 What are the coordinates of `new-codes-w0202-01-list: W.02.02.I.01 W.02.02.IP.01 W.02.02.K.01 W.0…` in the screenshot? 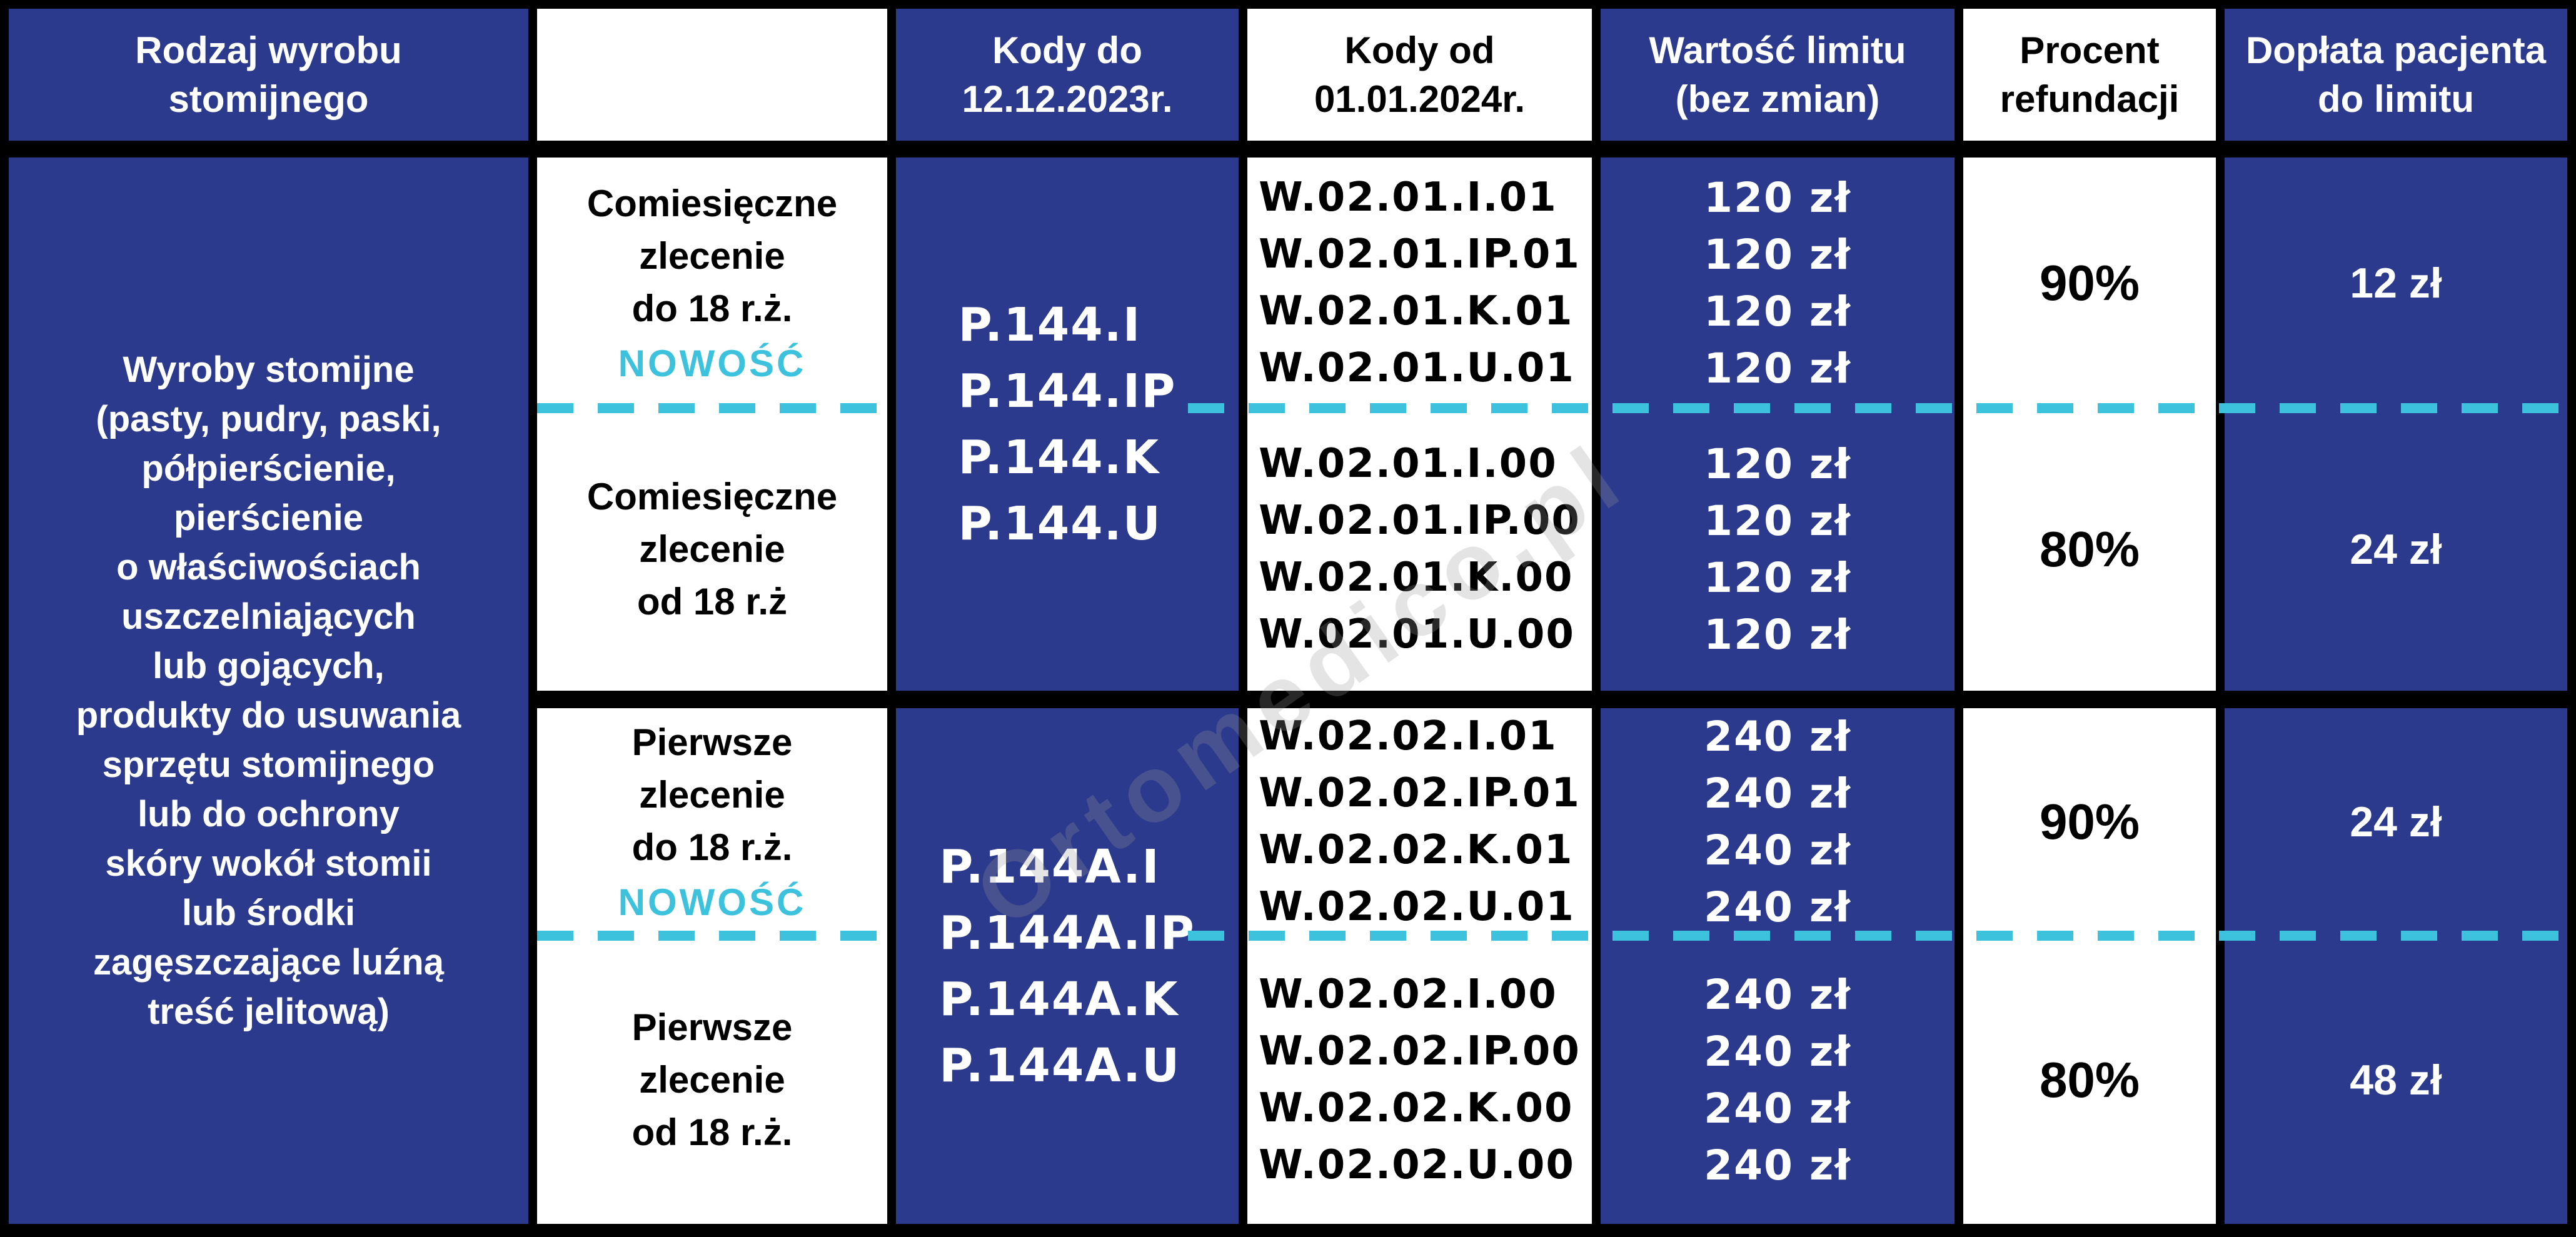 It's located at (1420, 822).